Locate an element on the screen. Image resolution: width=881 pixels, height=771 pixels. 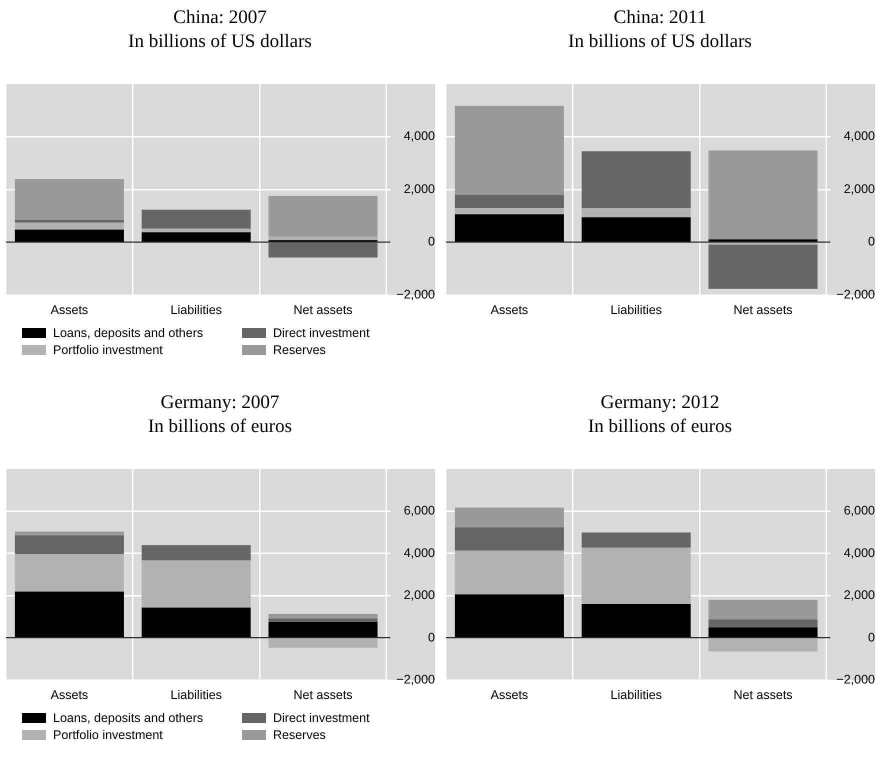
chart-title: China: 2011 is located at coordinates (660, 18).